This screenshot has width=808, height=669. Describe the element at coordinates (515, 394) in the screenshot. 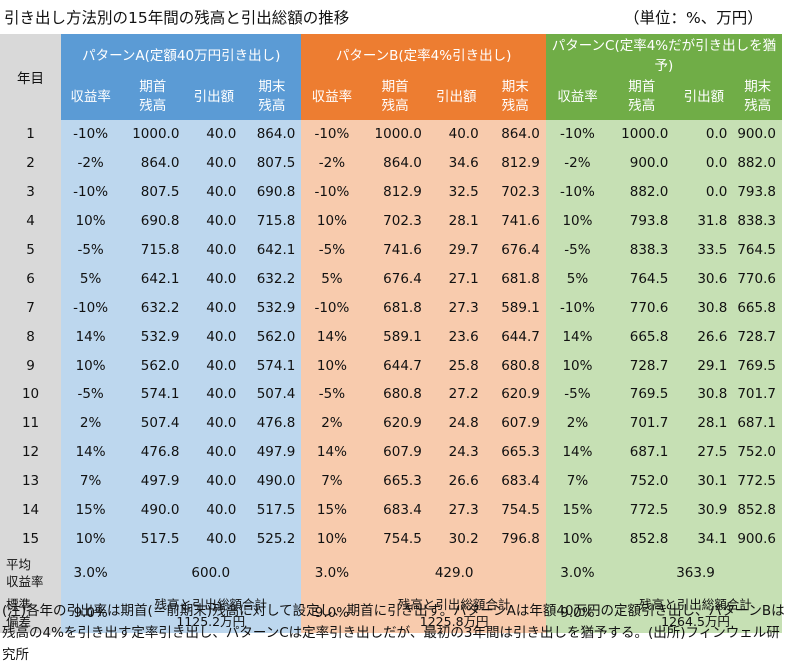

I see `cell-b-closing-balance: 620.9` at that location.